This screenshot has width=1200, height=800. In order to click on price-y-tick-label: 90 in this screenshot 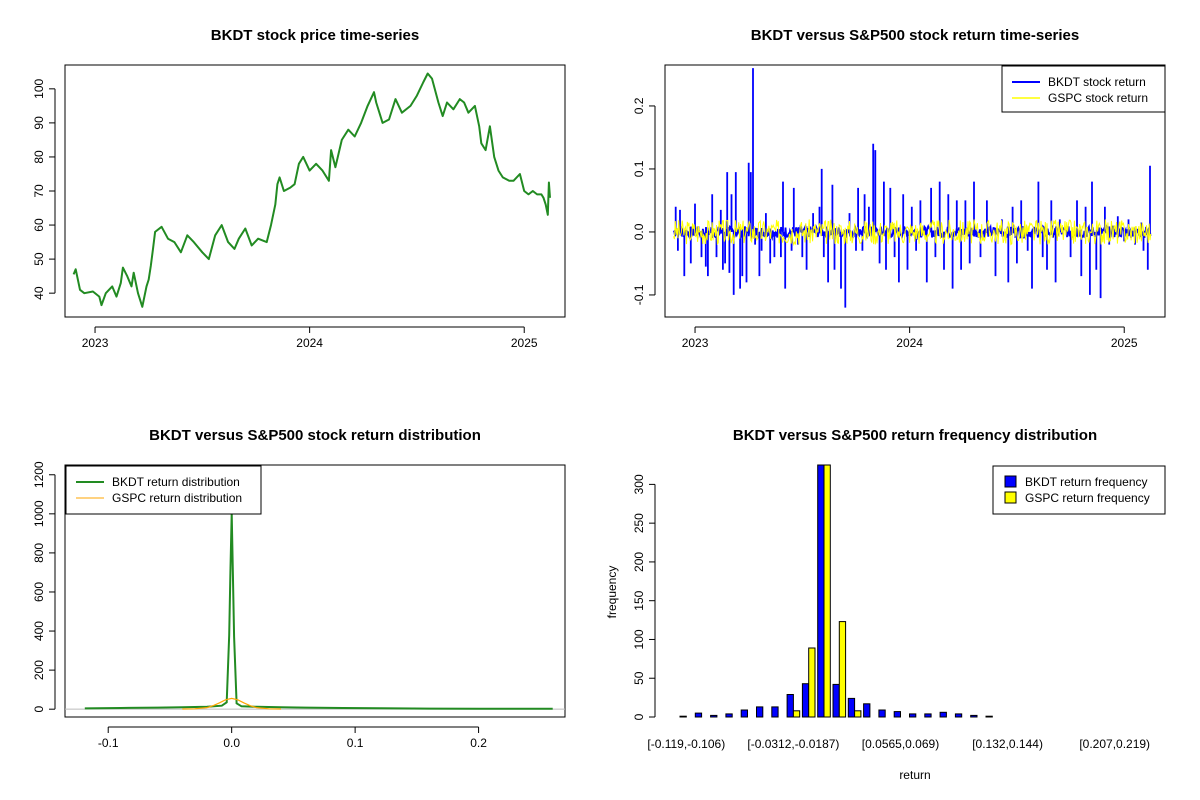, I will do `click(39, 123)`.